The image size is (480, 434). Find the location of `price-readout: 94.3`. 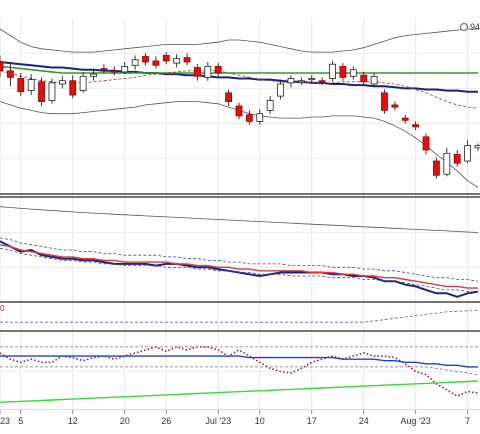

price-readout: 94.3 is located at coordinates (469, 27).